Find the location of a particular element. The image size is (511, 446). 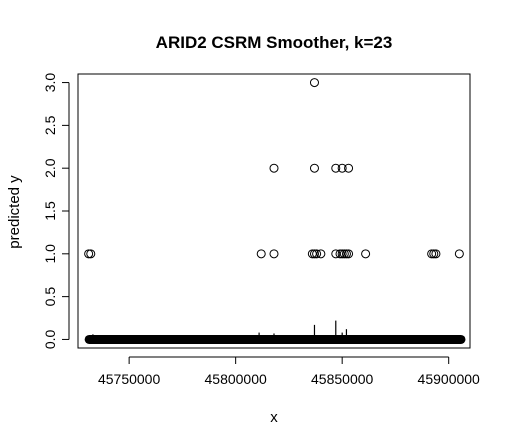

x-tick-label: 45900000 is located at coordinates (449, 379).